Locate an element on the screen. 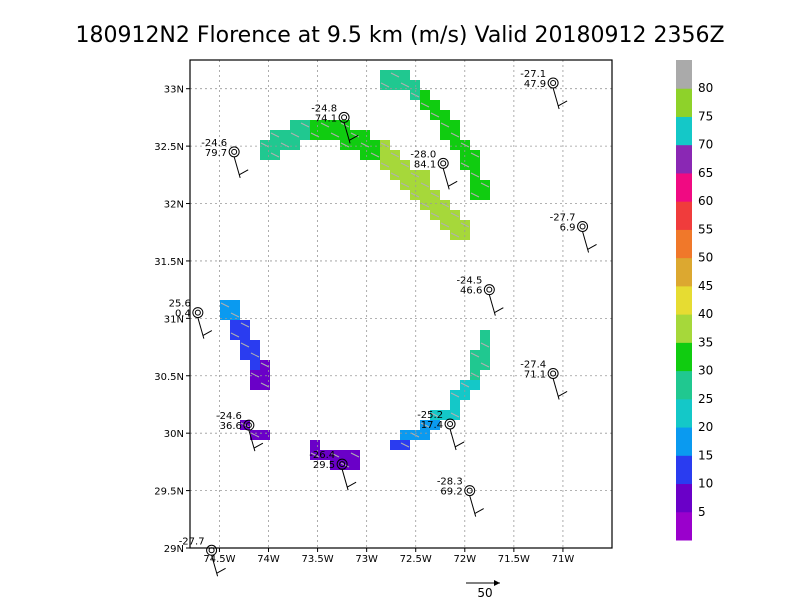 The image size is (800, 600). colorbar-label: 25 is located at coordinates (705, 399).